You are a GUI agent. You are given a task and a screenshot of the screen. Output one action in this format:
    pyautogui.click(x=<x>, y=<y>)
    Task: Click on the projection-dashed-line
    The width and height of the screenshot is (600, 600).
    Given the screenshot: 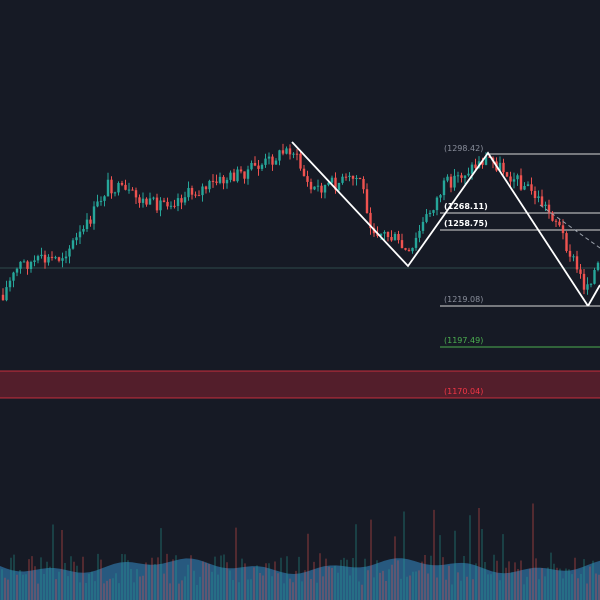 What is the action you would take?
    pyautogui.click(x=569, y=226)
    